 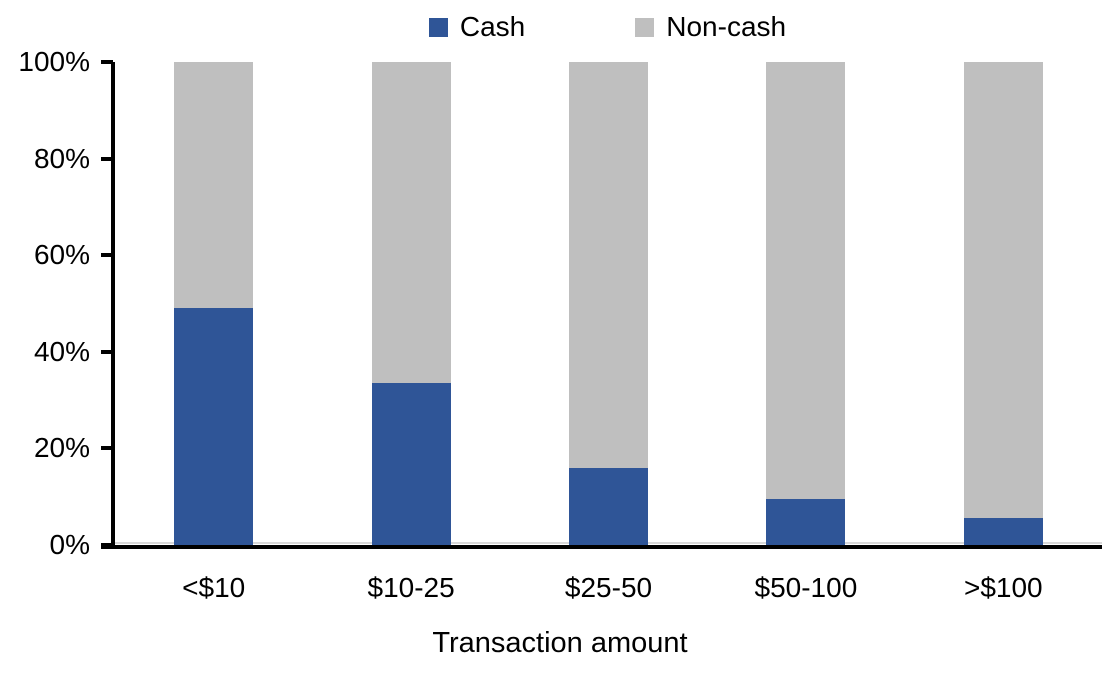 What do you see at coordinates (608, 587) in the screenshot?
I see `x-tick-label: $25-50` at bounding box center [608, 587].